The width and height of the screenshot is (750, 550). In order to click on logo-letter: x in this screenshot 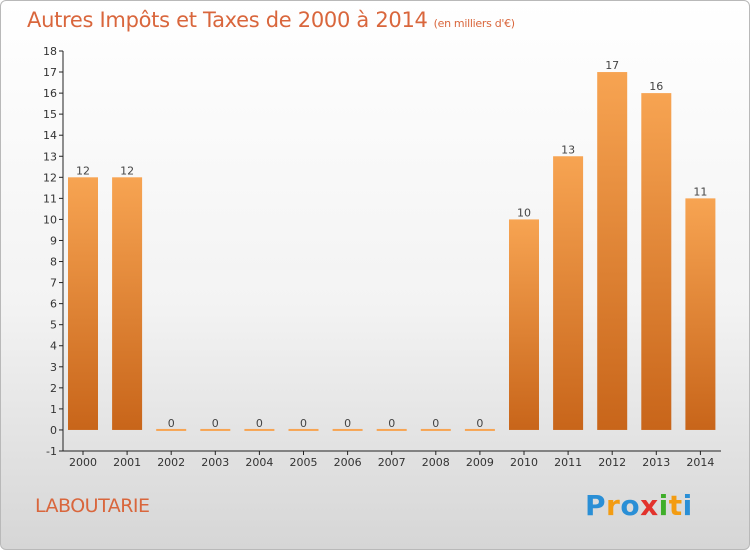, I will do `click(649, 505)`.